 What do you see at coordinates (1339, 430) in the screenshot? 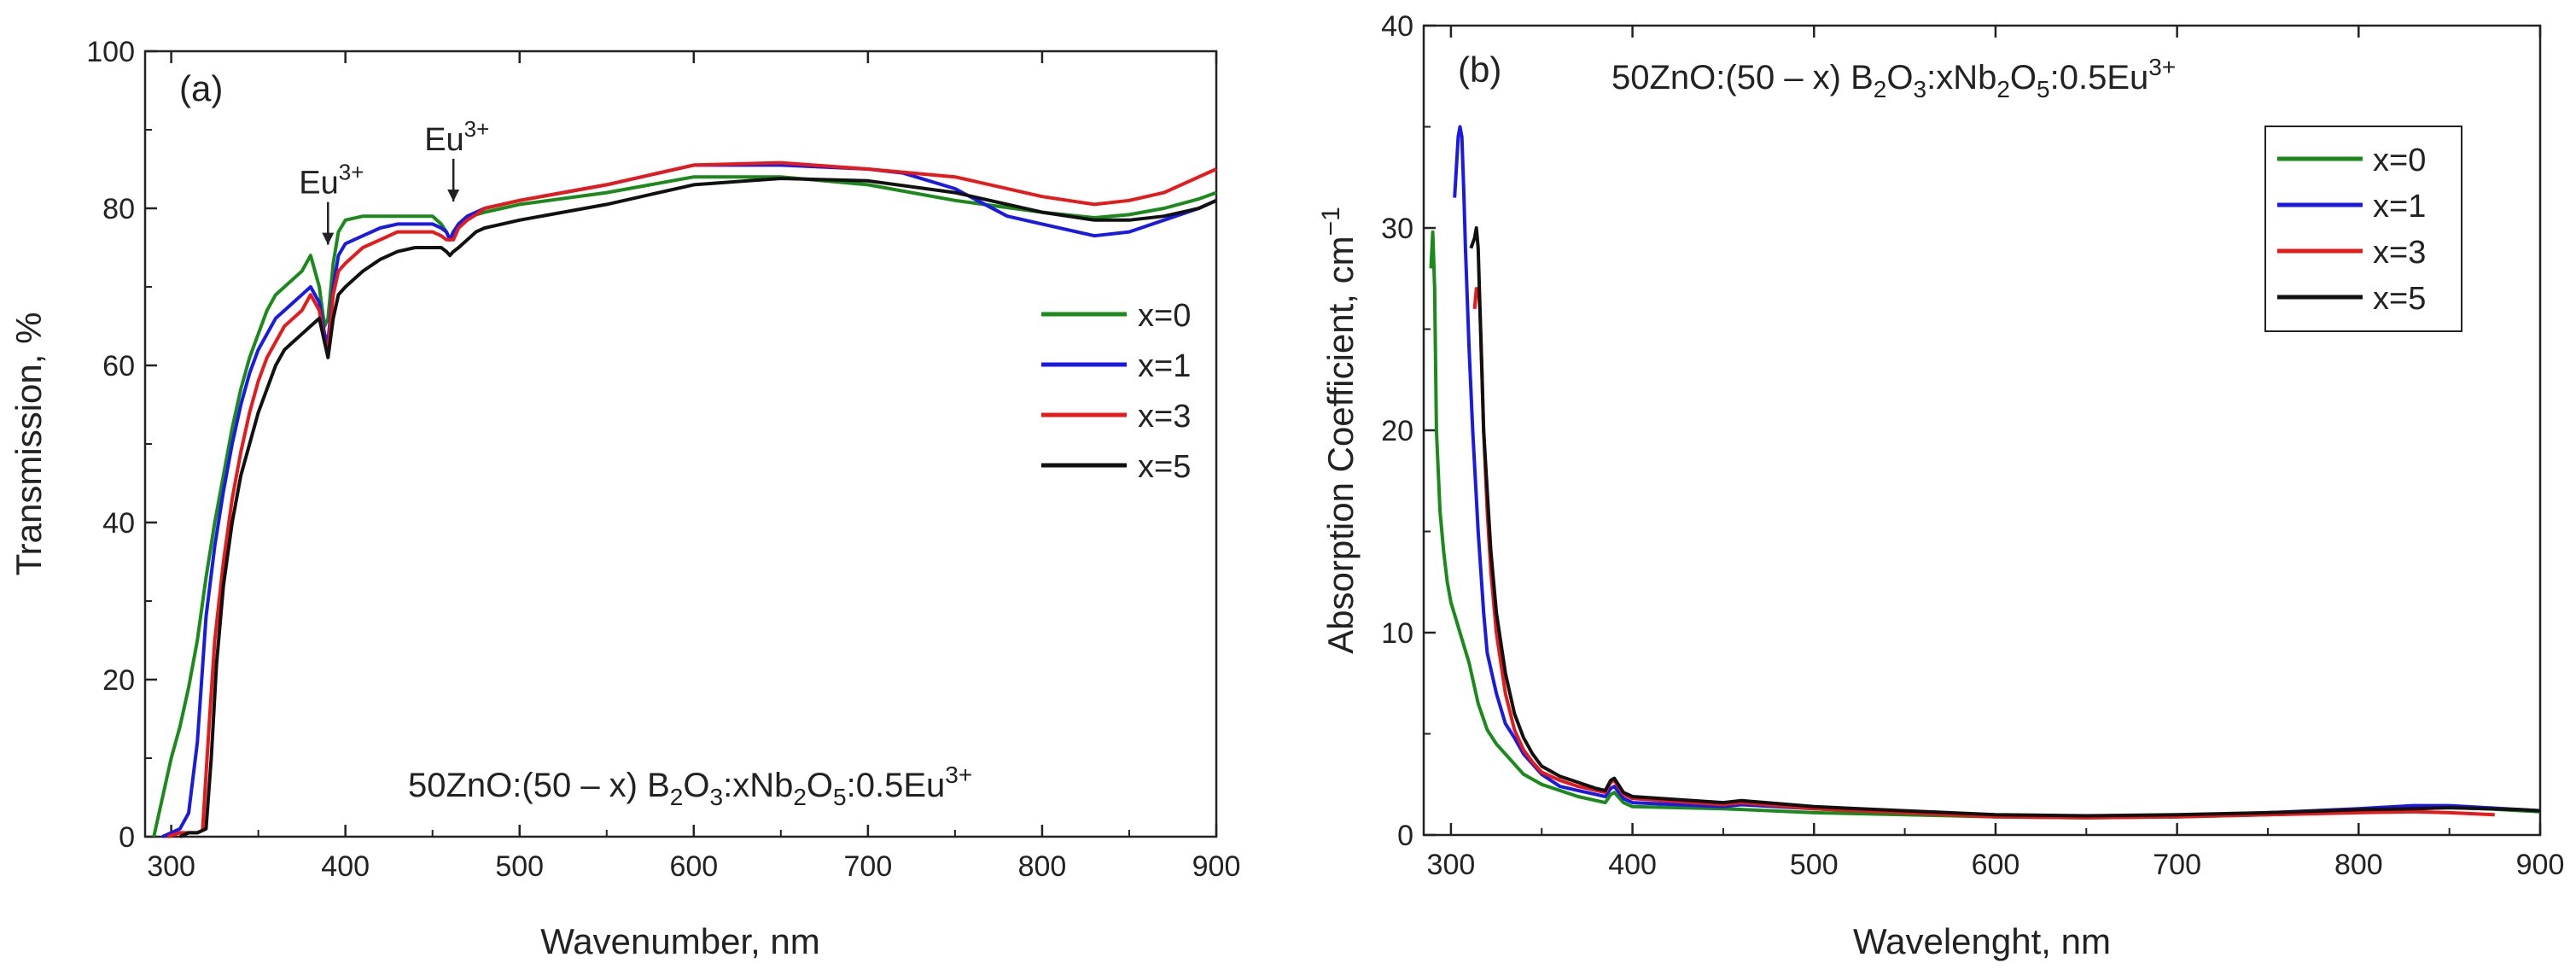
I see `y-axis-title: Absorption Coefficient, cm−1` at bounding box center [1339, 430].